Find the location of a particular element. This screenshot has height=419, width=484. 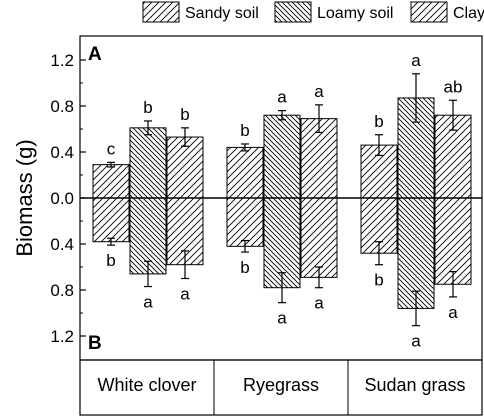

bar-sandy-soil-a-white-clover is located at coordinates (111, 181).